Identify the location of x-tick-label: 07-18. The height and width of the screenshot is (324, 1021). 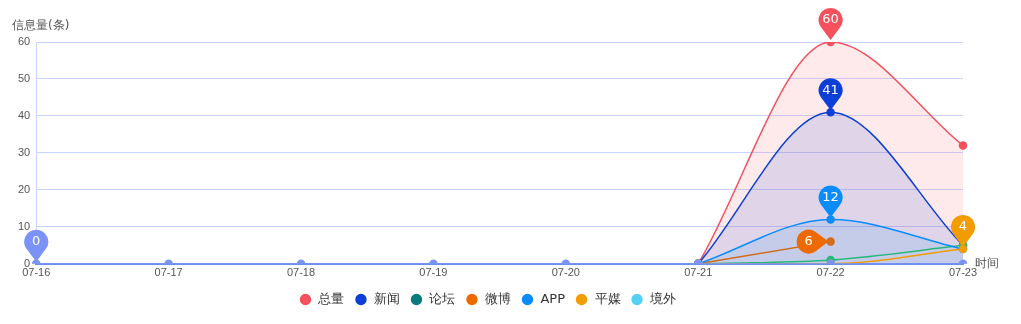
(301, 272).